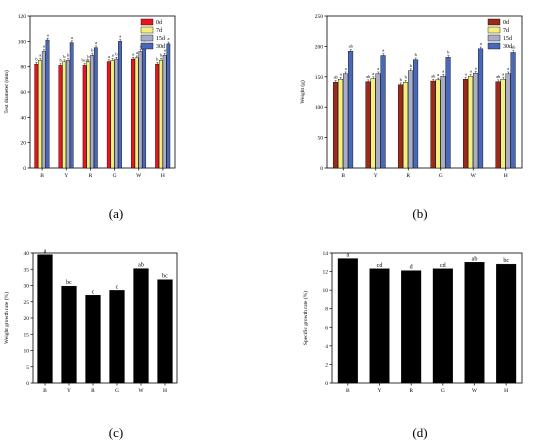  What do you see at coordinates (302, 92) in the screenshot?
I see `y-axis-label: Weight (g)` at bounding box center [302, 92].